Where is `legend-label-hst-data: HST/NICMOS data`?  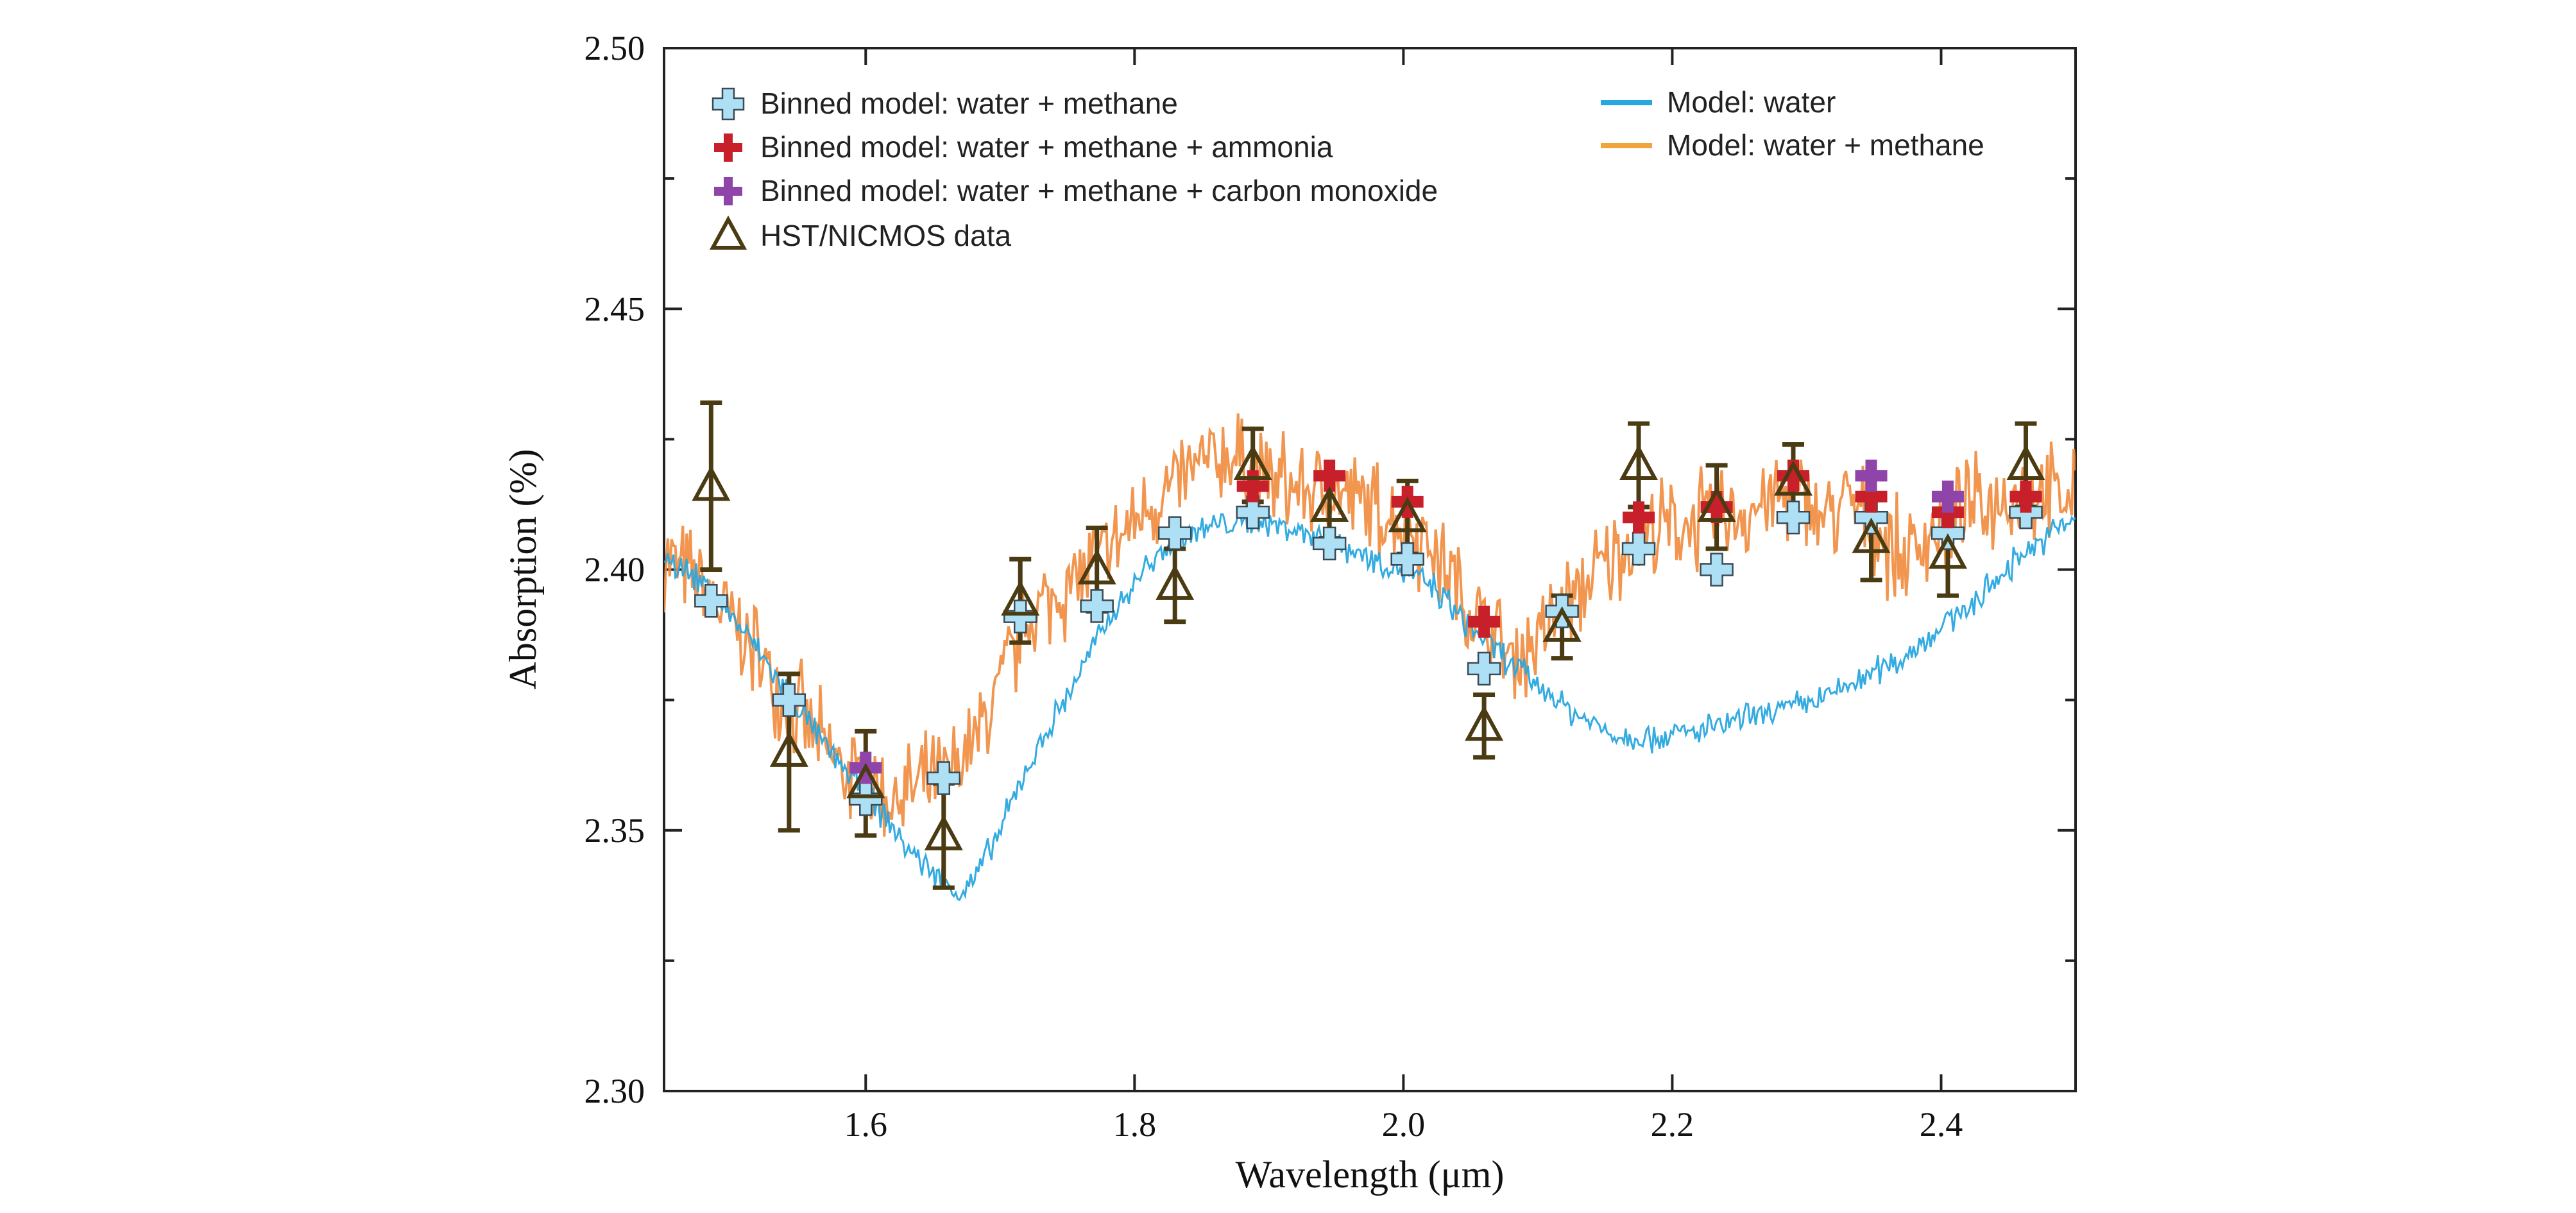
legend-label-hst-data: HST/NICMOS data is located at coordinates (886, 235).